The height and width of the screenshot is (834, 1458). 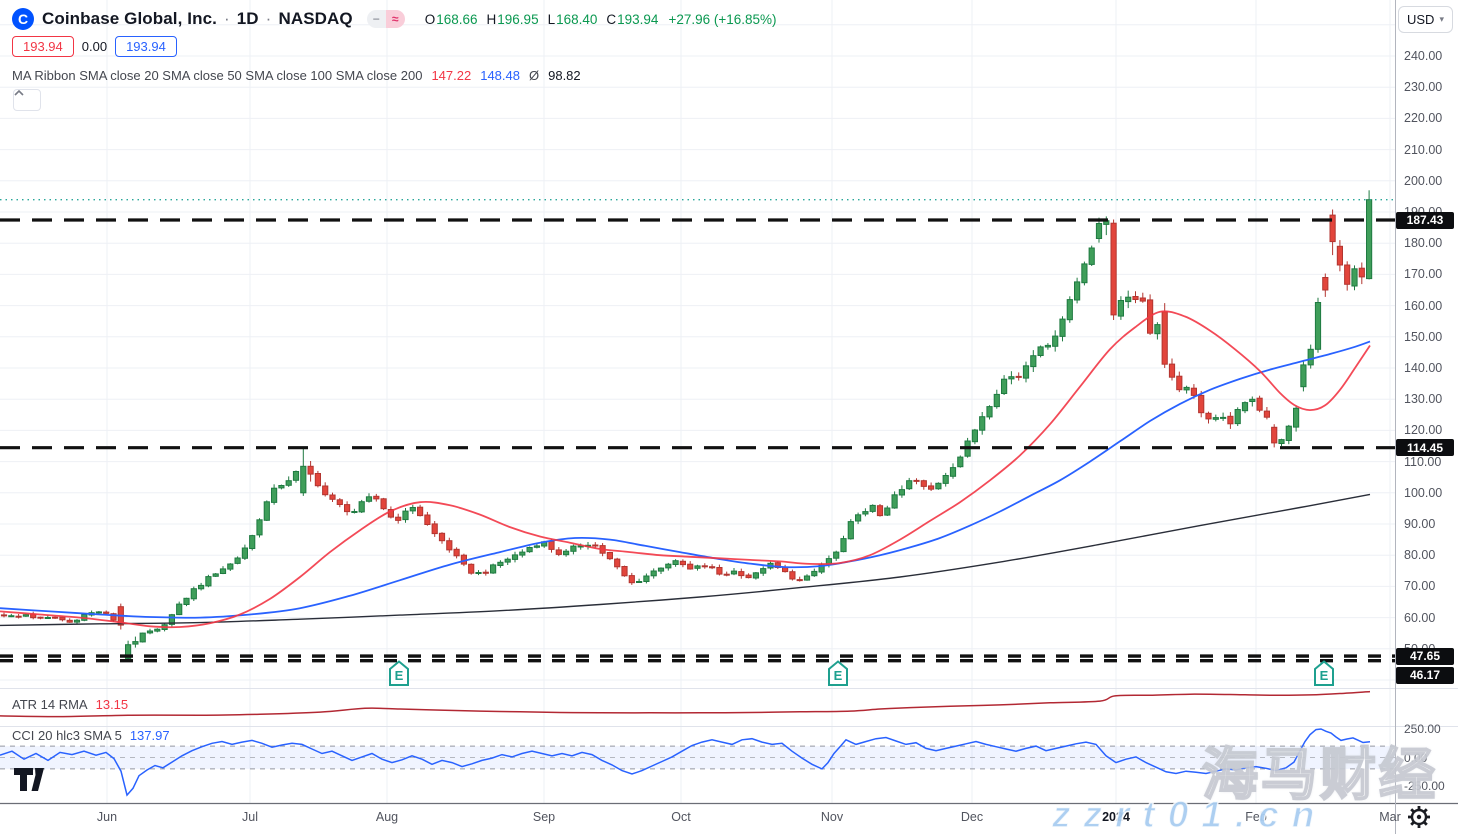 What do you see at coordinates (500, 75) in the screenshot?
I see `ma-ribbon-value-sma50: 148.48` at bounding box center [500, 75].